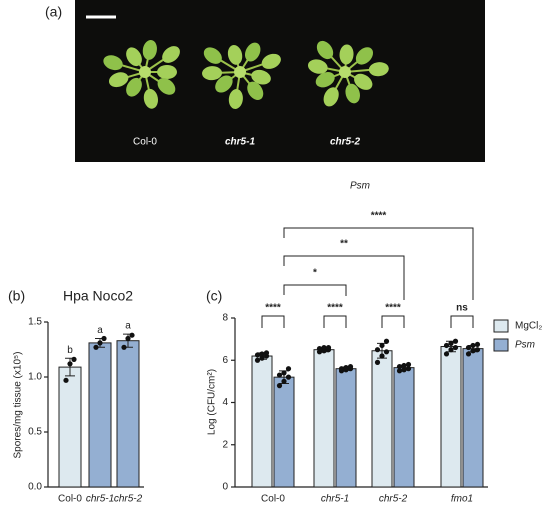 Image resolution: width=550 pixels, height=512 pixels. I want to click on panel-label: (c), so click(214, 296).